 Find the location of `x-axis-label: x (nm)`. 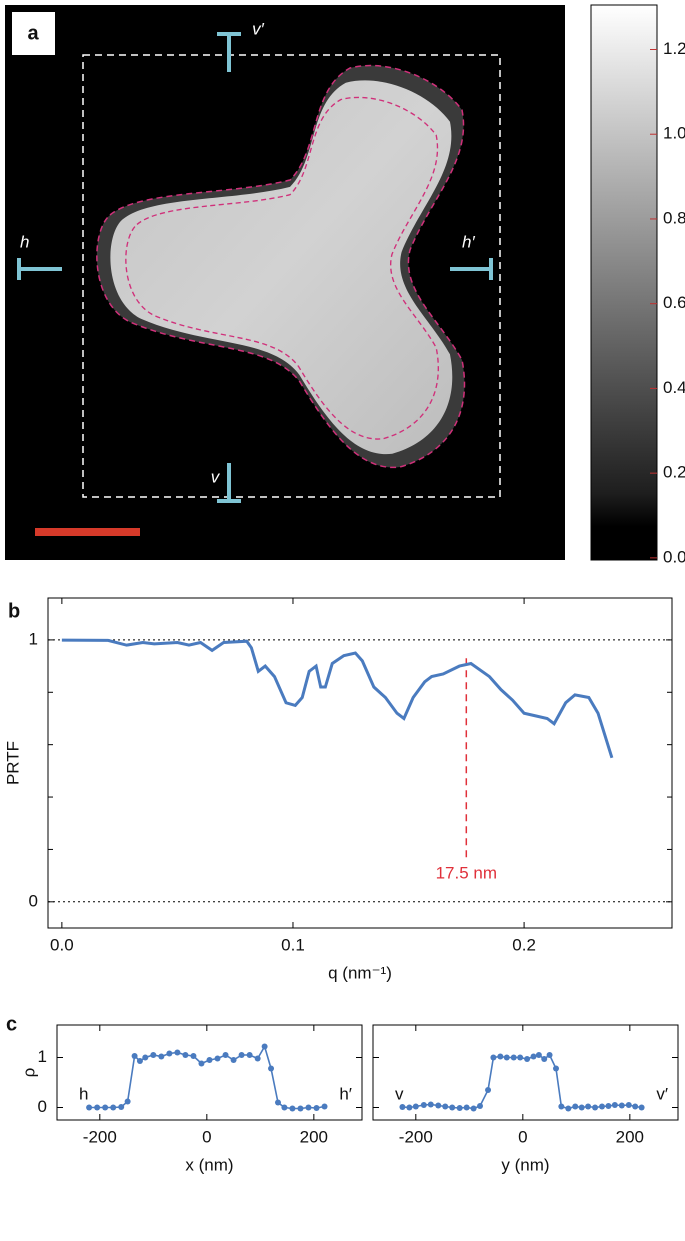

x-axis-label: x (nm) is located at coordinates (209, 1164).